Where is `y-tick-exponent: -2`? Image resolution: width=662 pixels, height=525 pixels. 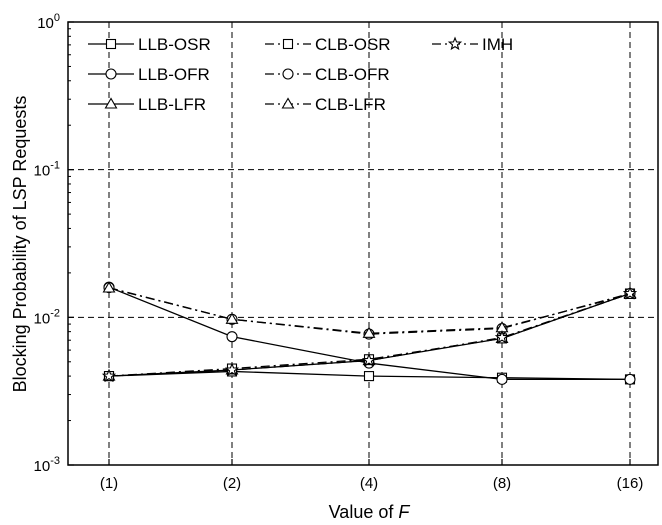
y-tick-exponent: -2 is located at coordinates (55, 313).